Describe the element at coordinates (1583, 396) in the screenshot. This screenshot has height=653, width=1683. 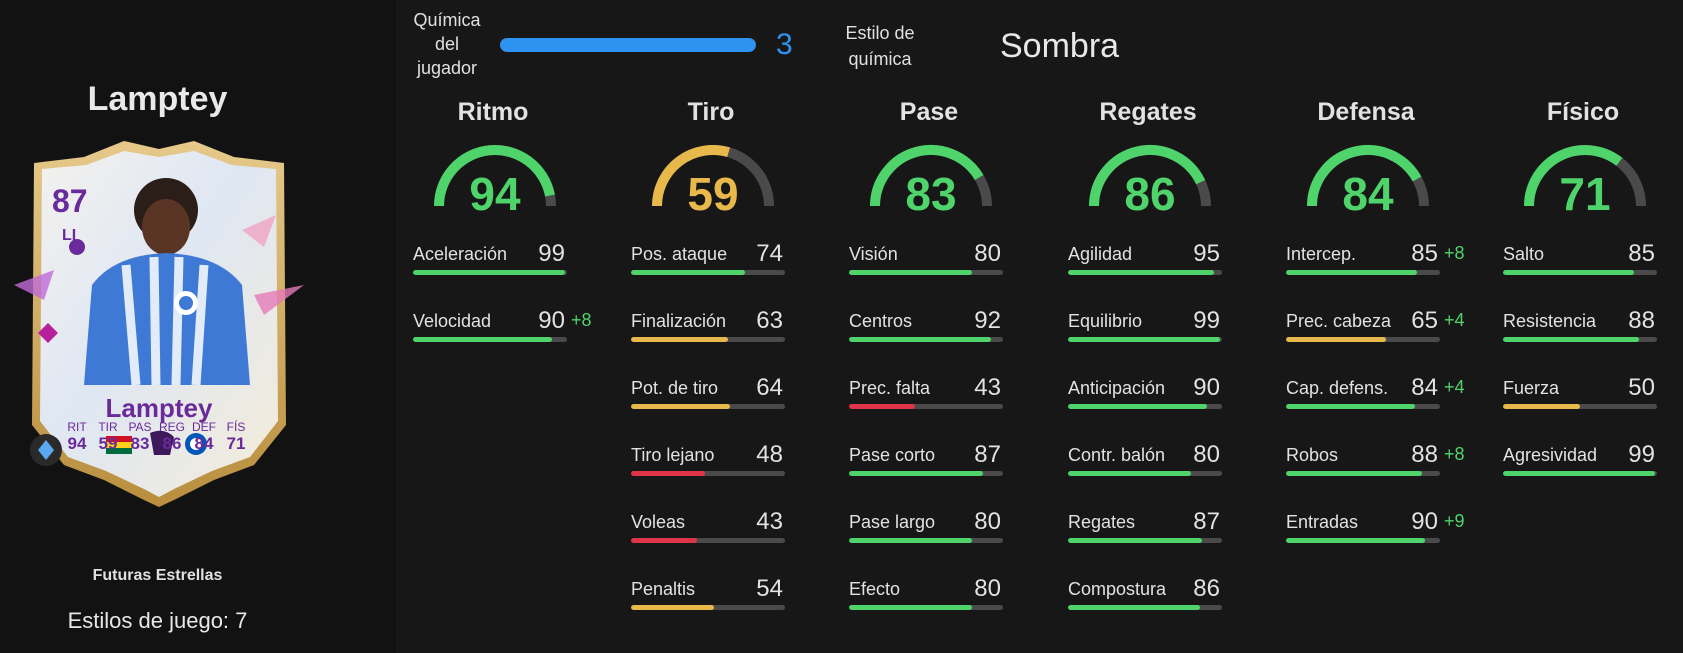
I see `attribute-row: Fuerza 50` at that location.